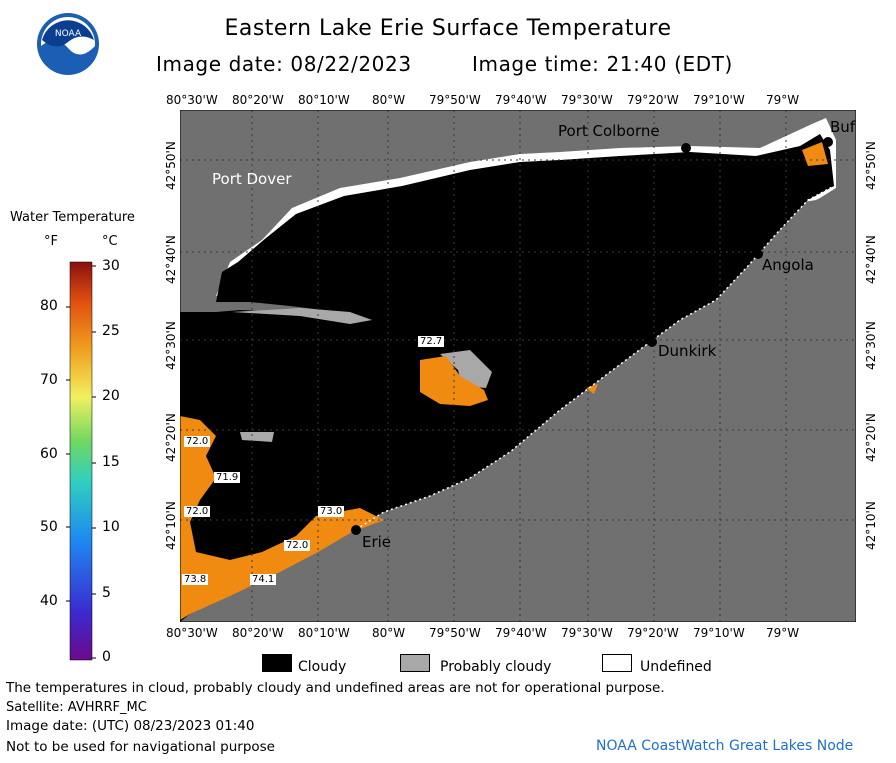 This screenshot has height=763, width=896. I want to click on key-probably-cloudy-label: Probably cloudy, so click(496, 667).